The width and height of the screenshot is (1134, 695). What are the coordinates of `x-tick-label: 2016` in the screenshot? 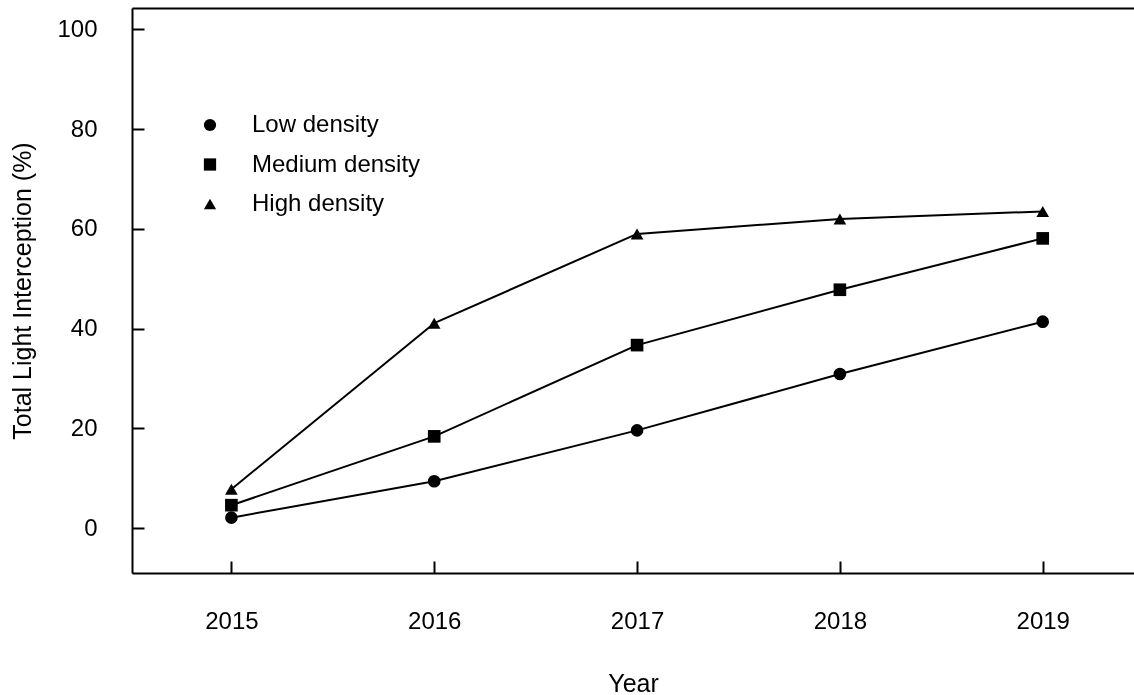 It's located at (435, 620).